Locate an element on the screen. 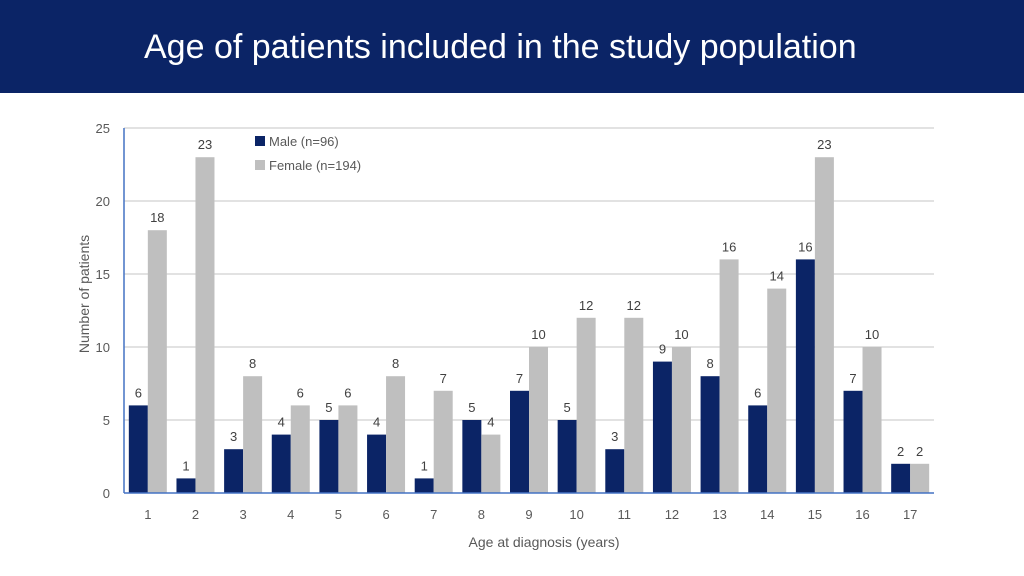 Image resolution: width=1024 pixels, height=576 pixels. legend-label-male: Male (n=96) is located at coordinates (304, 141).